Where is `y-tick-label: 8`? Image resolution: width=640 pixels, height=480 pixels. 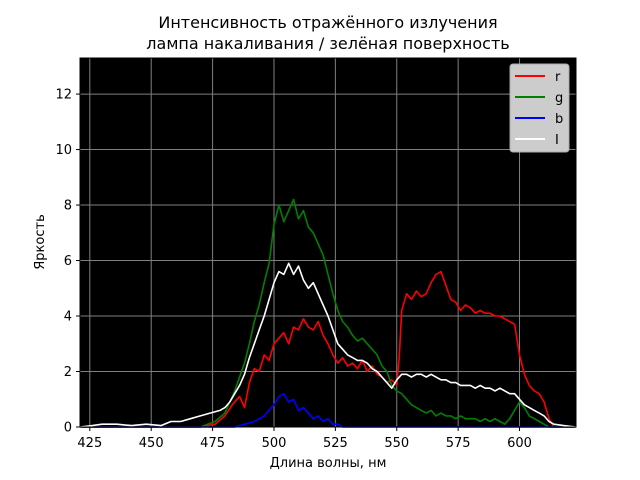
y-tick-label: 8 is located at coordinates (68, 206).